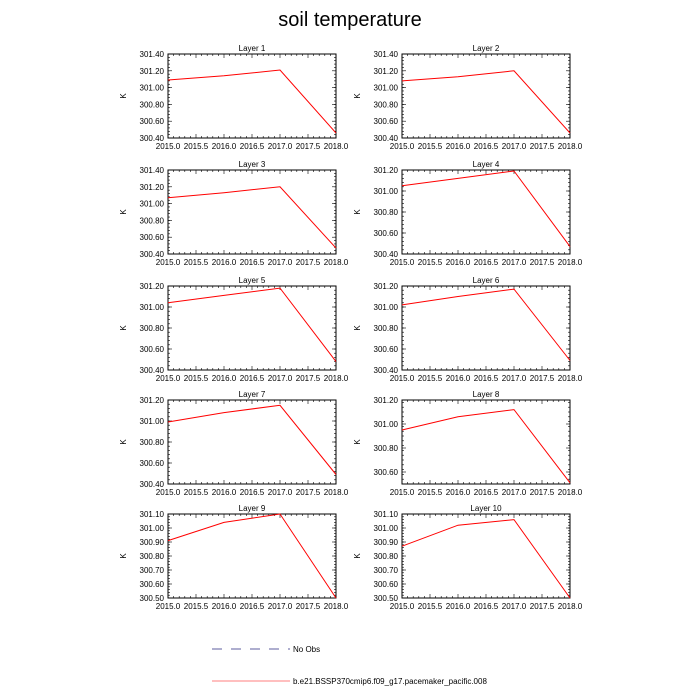  Describe the element at coordinates (252, 48) in the screenshot. I see `panel-title: Layer 1` at that location.